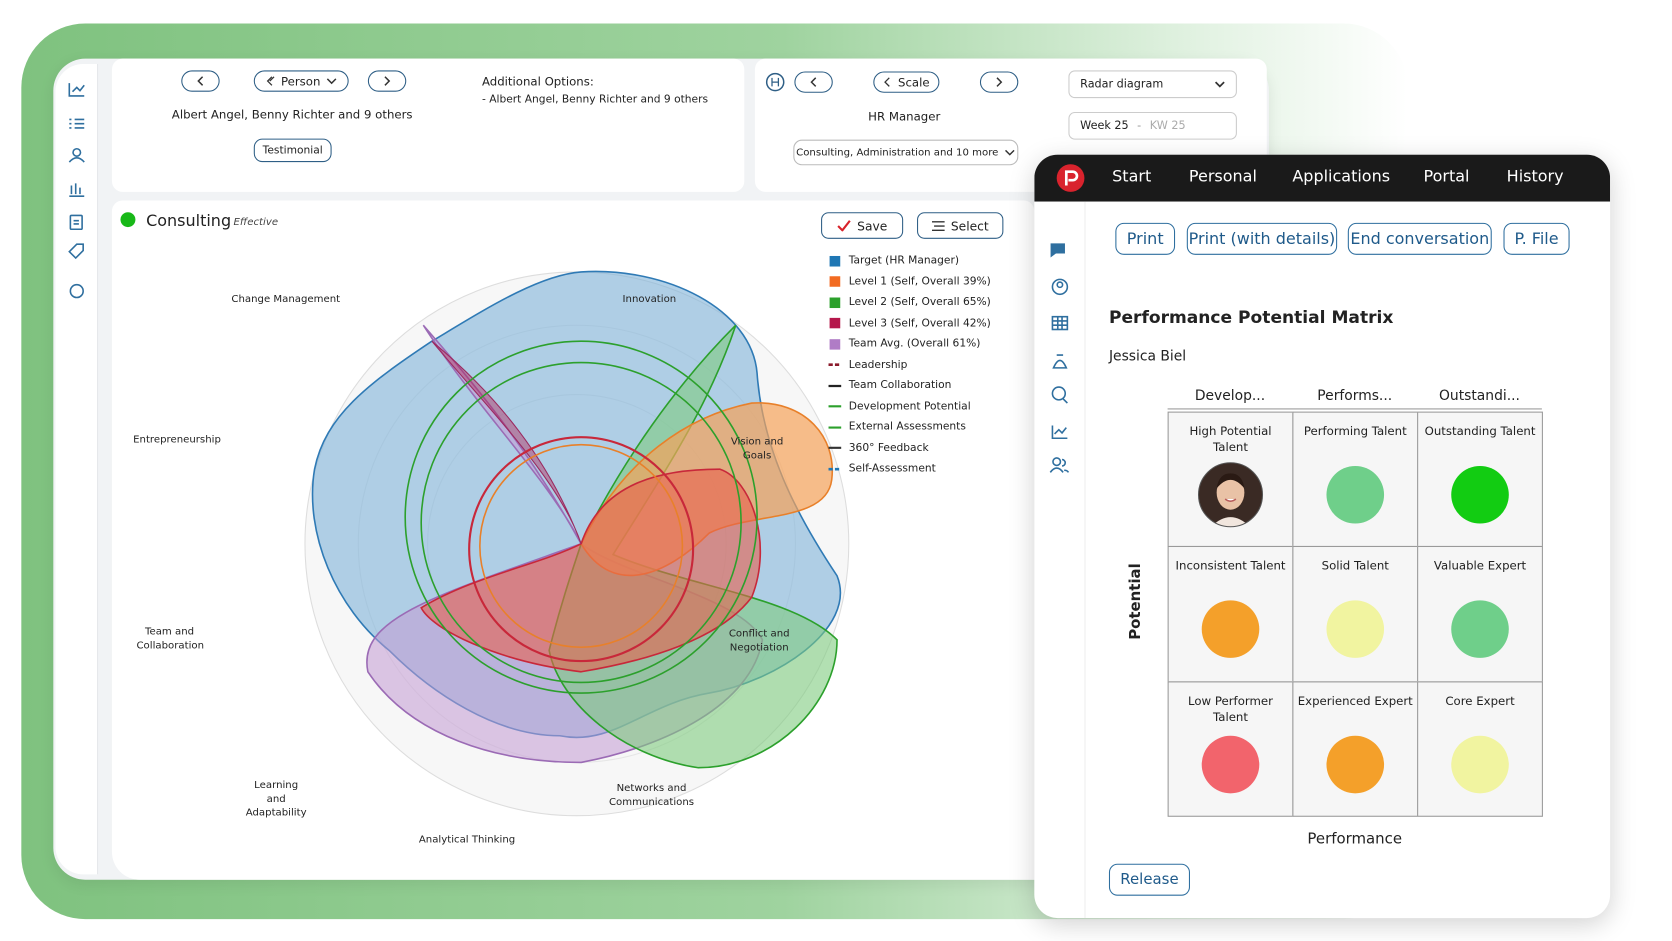 This screenshot has width=1672, height=941. I want to click on legend-item: Leadership, so click(867, 365).